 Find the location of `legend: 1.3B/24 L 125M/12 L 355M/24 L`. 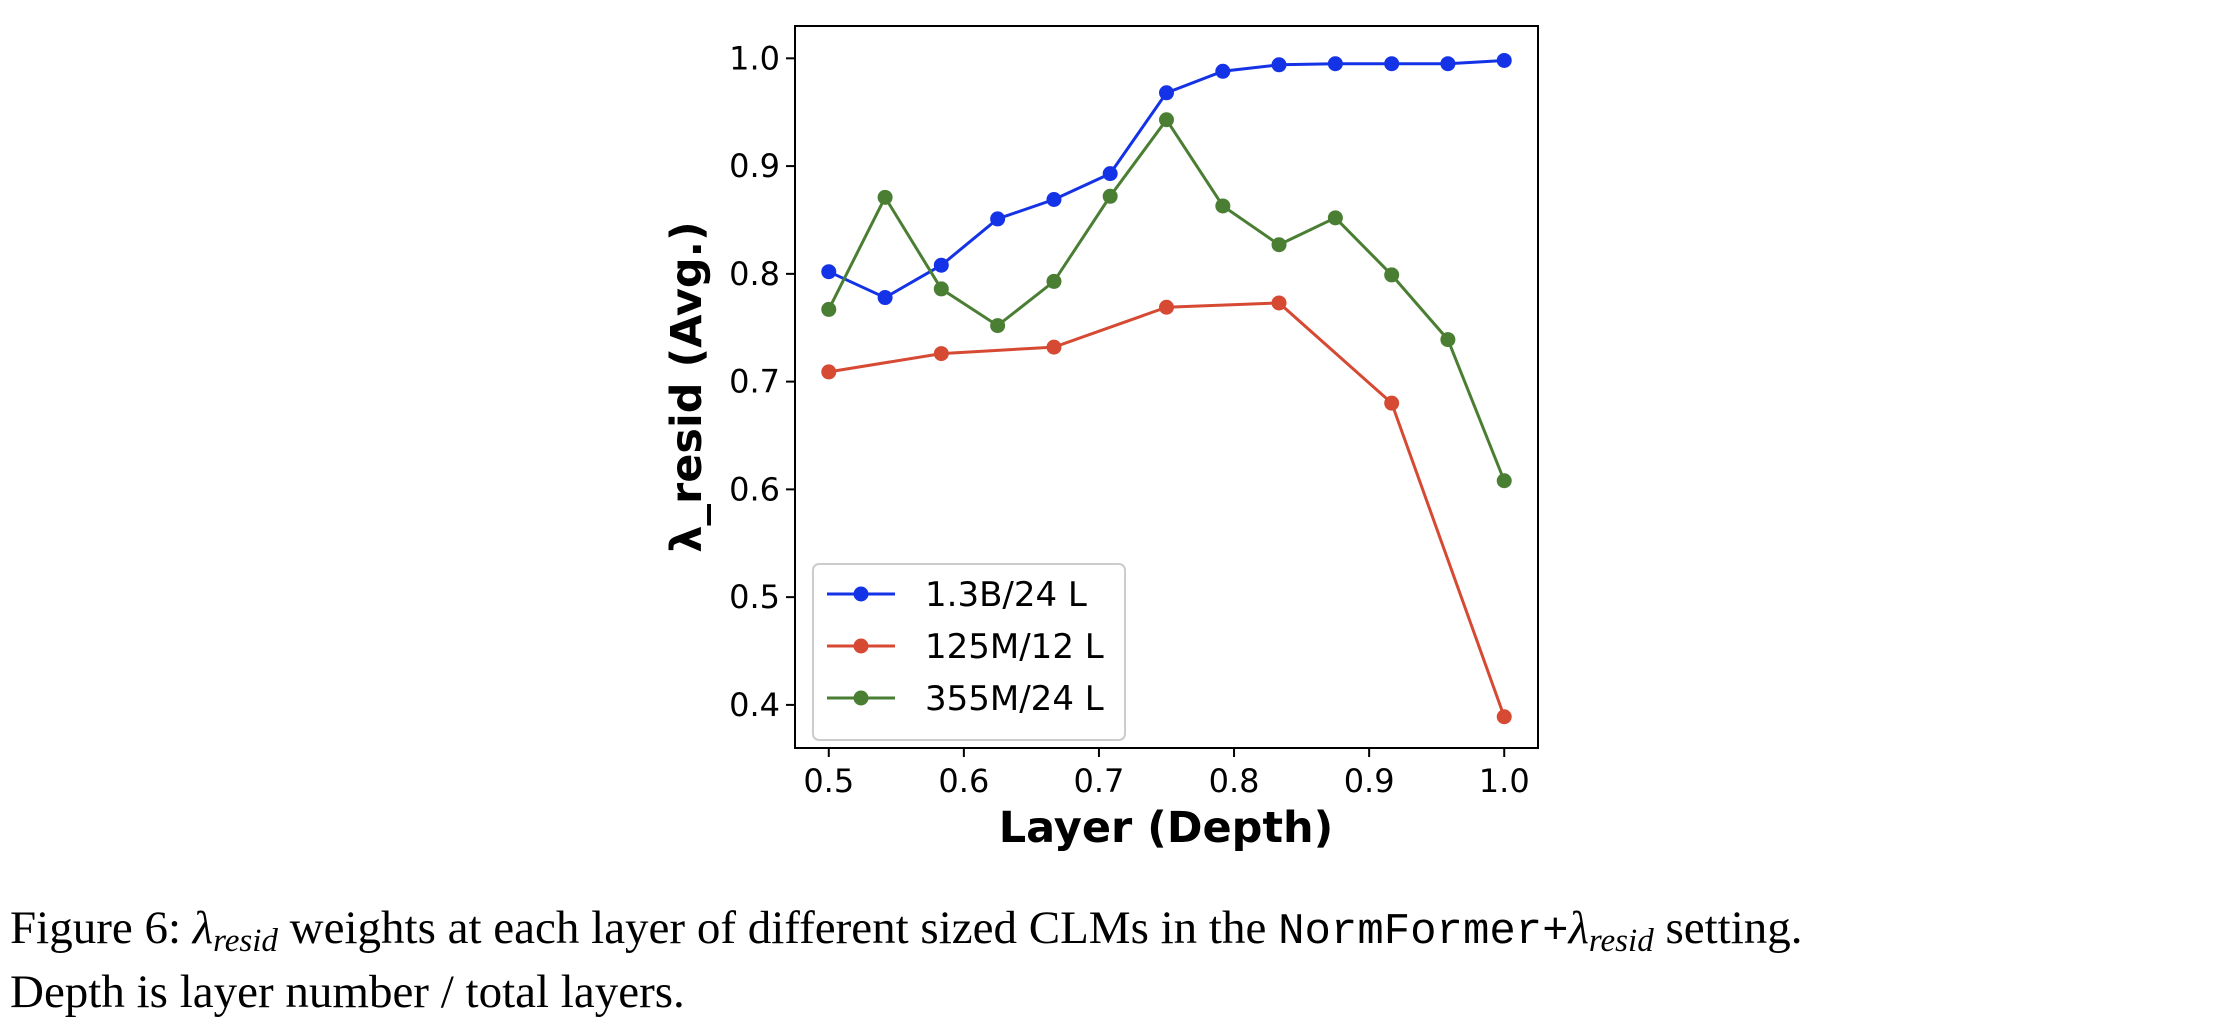

legend: 1.3B/24 L 125M/12 L 355M/24 L is located at coordinates (969, 652).